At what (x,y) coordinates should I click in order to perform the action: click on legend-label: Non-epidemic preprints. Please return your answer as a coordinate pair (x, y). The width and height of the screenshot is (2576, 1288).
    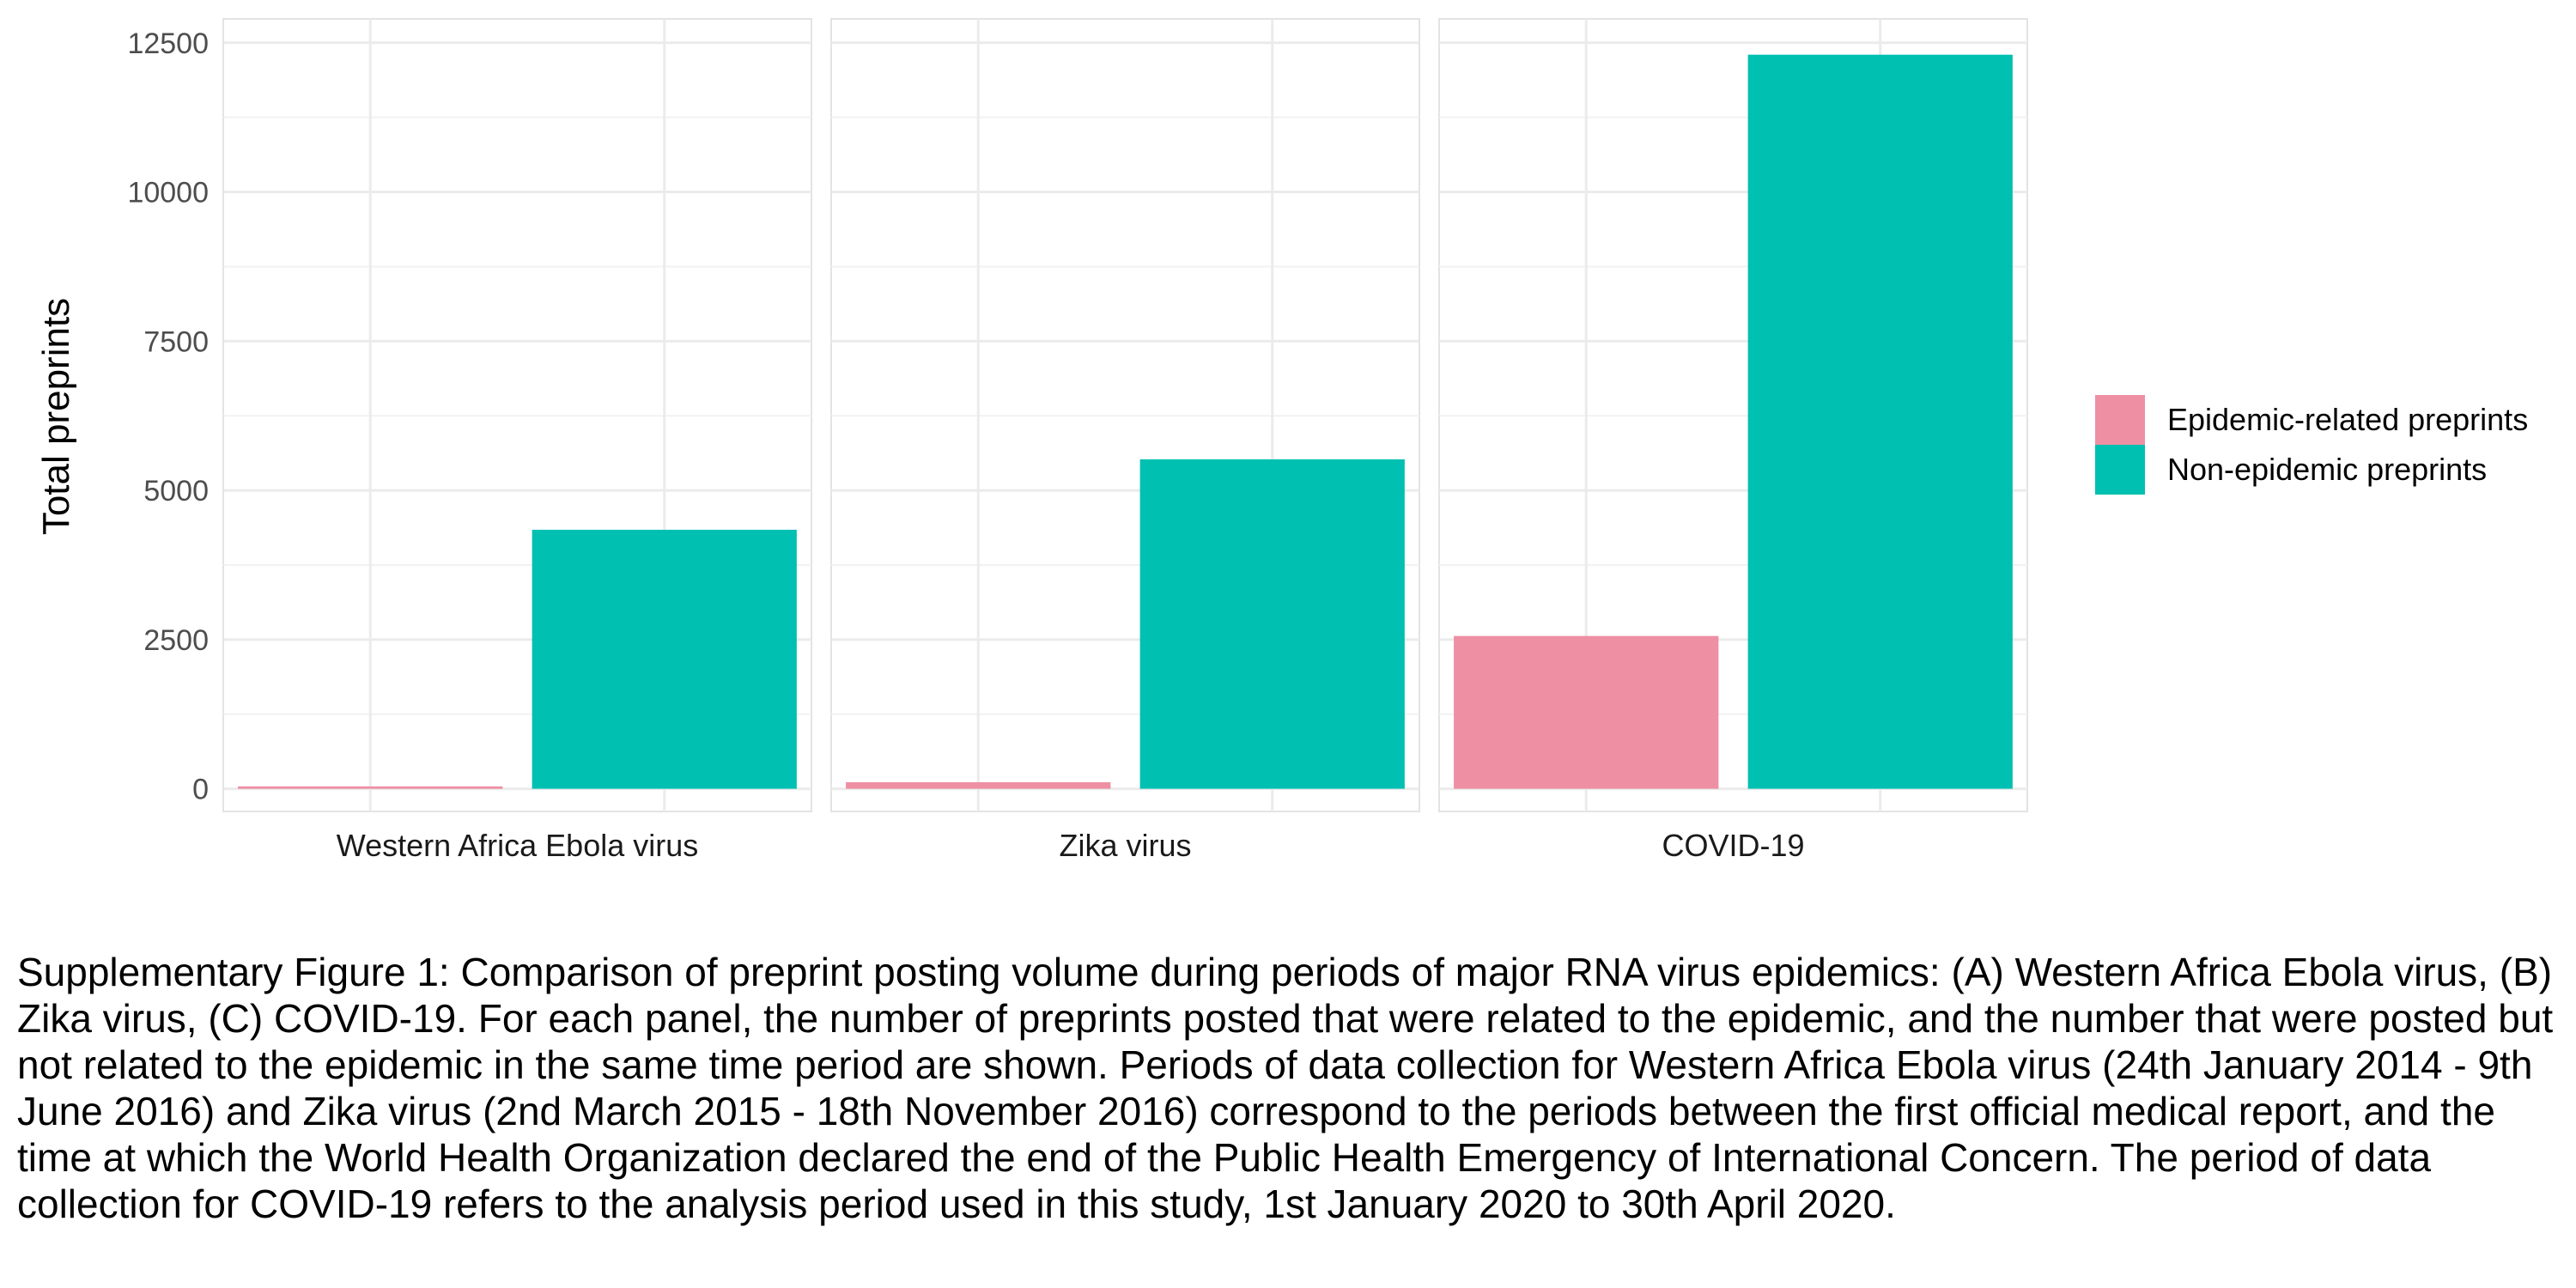
    Looking at the image, I should click on (2327, 470).